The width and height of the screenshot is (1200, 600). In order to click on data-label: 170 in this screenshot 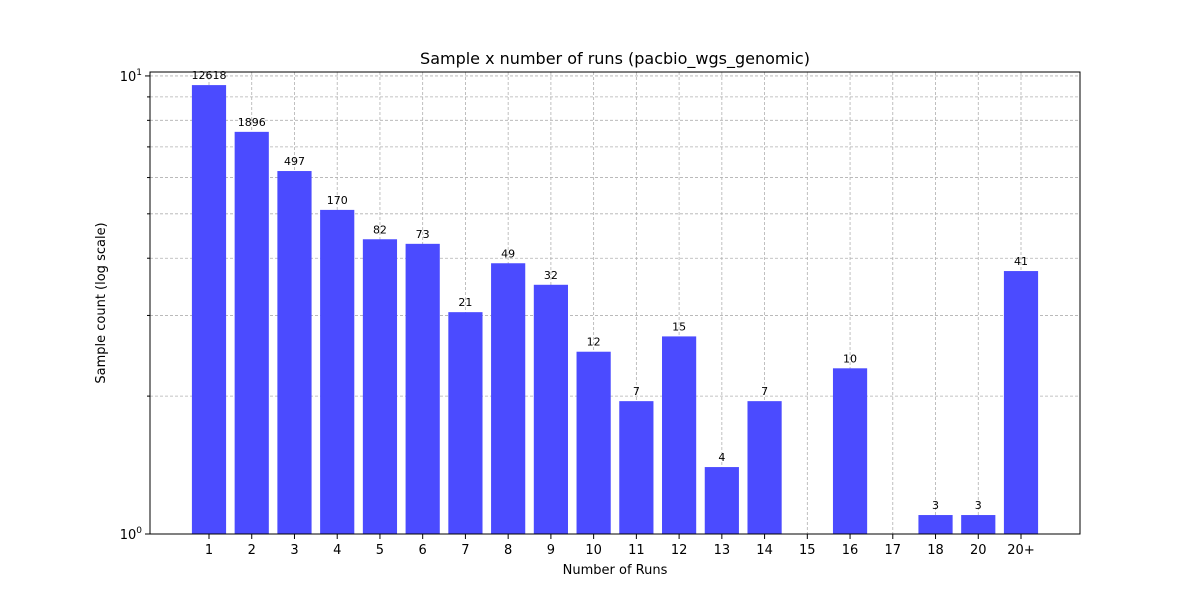, I will do `click(337, 200)`.